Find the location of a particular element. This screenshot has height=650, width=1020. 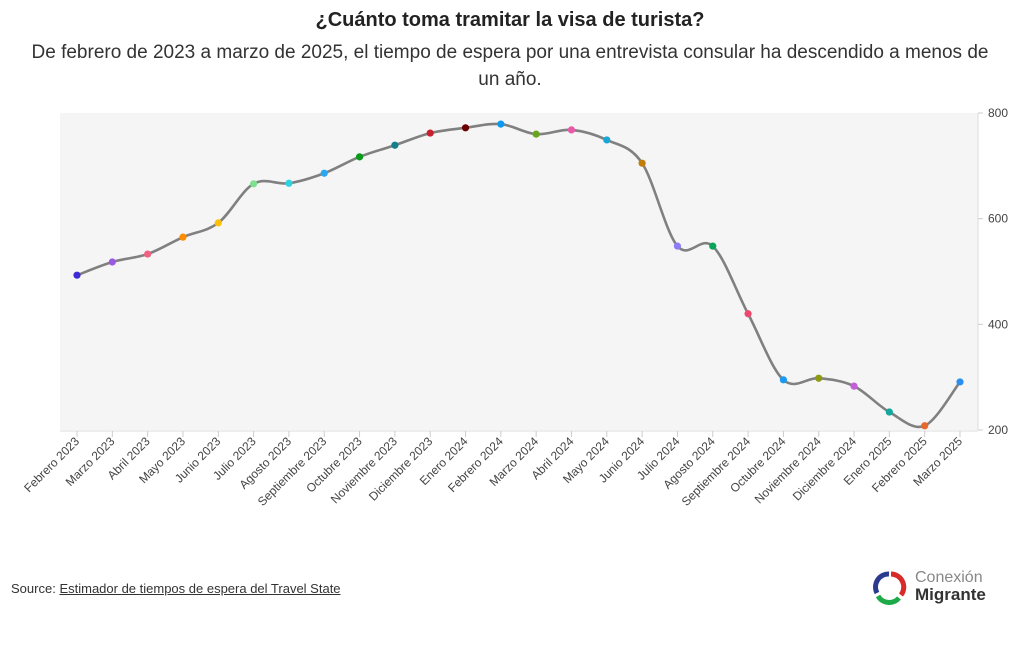

y-tick-label: 200 is located at coordinates (998, 430).